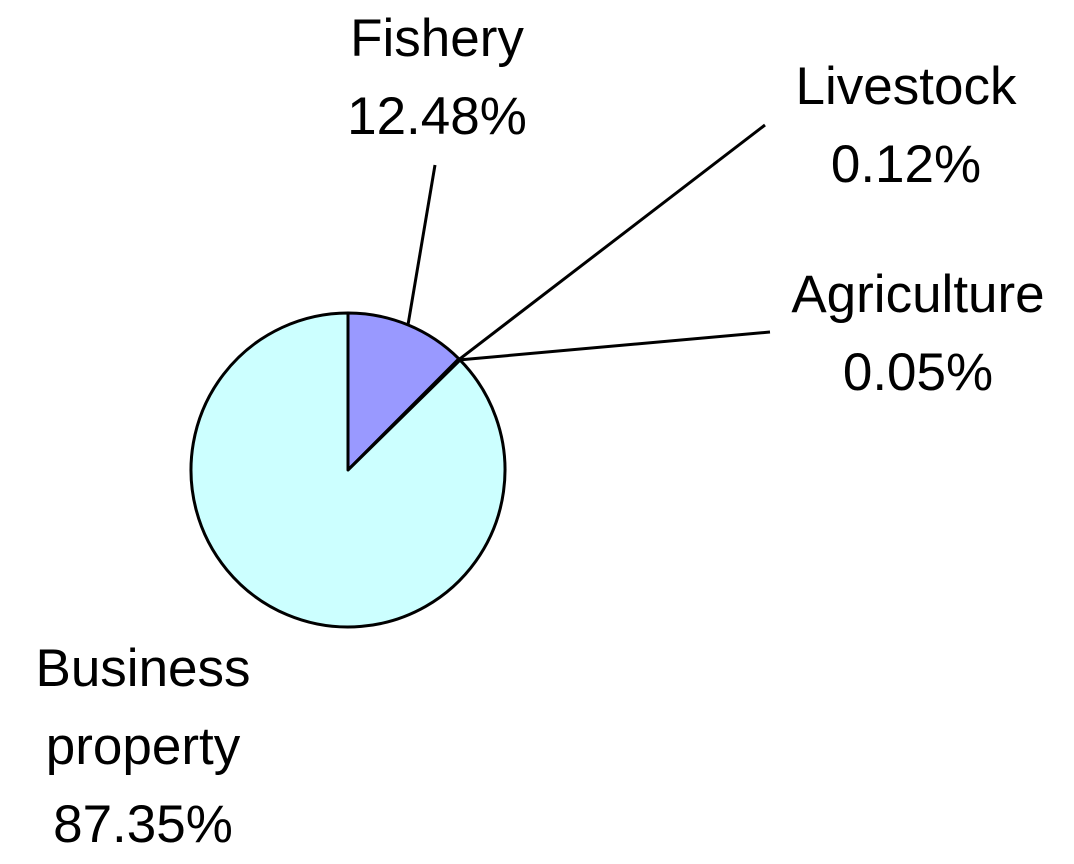  I want to click on category-label: Business property, so click(143, 707).